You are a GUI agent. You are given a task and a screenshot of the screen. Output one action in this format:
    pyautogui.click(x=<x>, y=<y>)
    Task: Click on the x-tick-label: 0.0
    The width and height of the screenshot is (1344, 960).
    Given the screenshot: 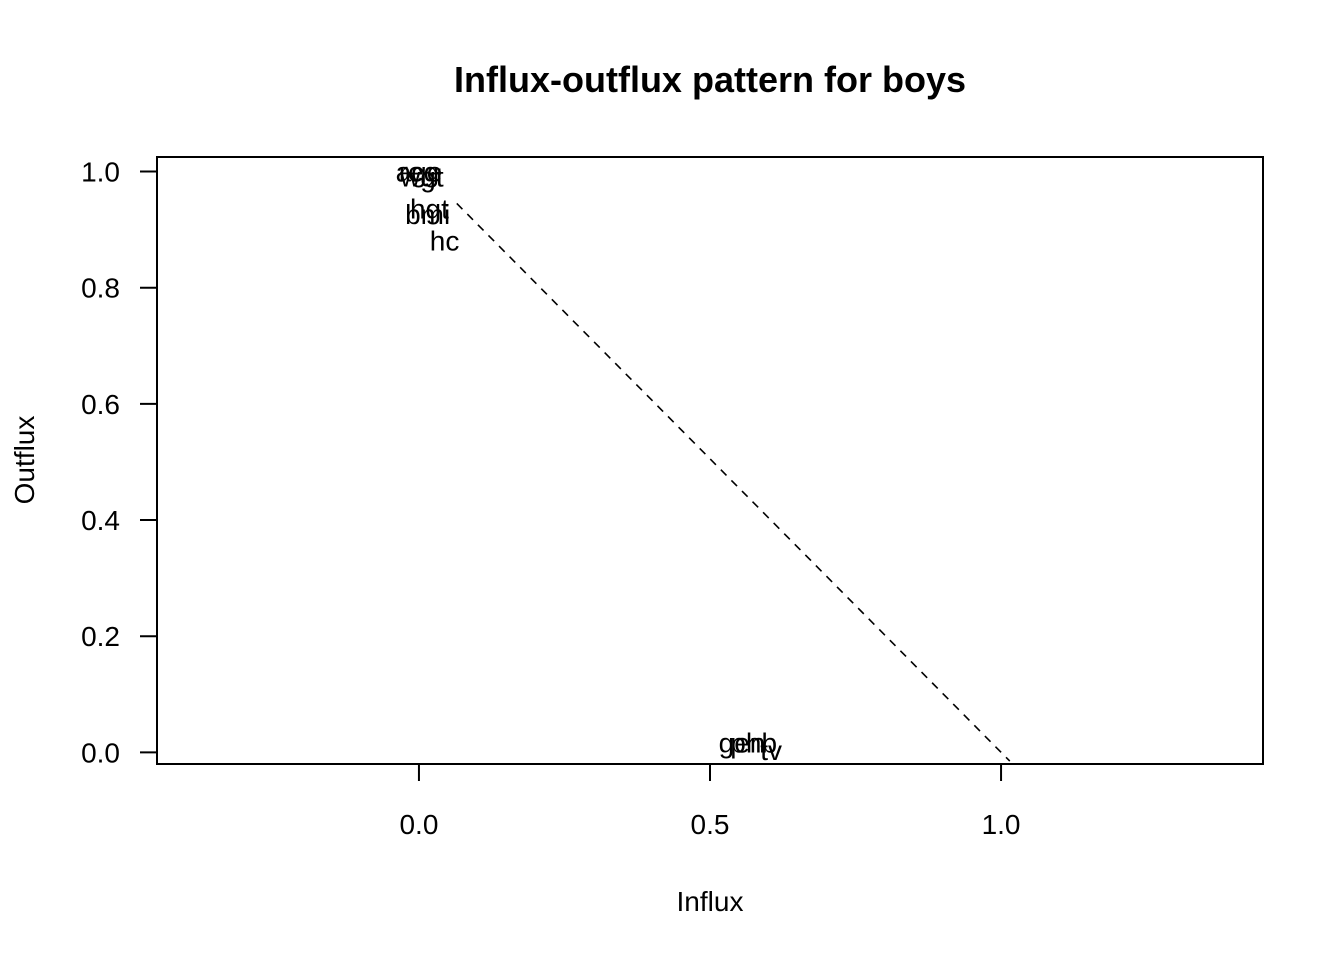 What is the action you would take?
    pyautogui.click(x=418, y=824)
    